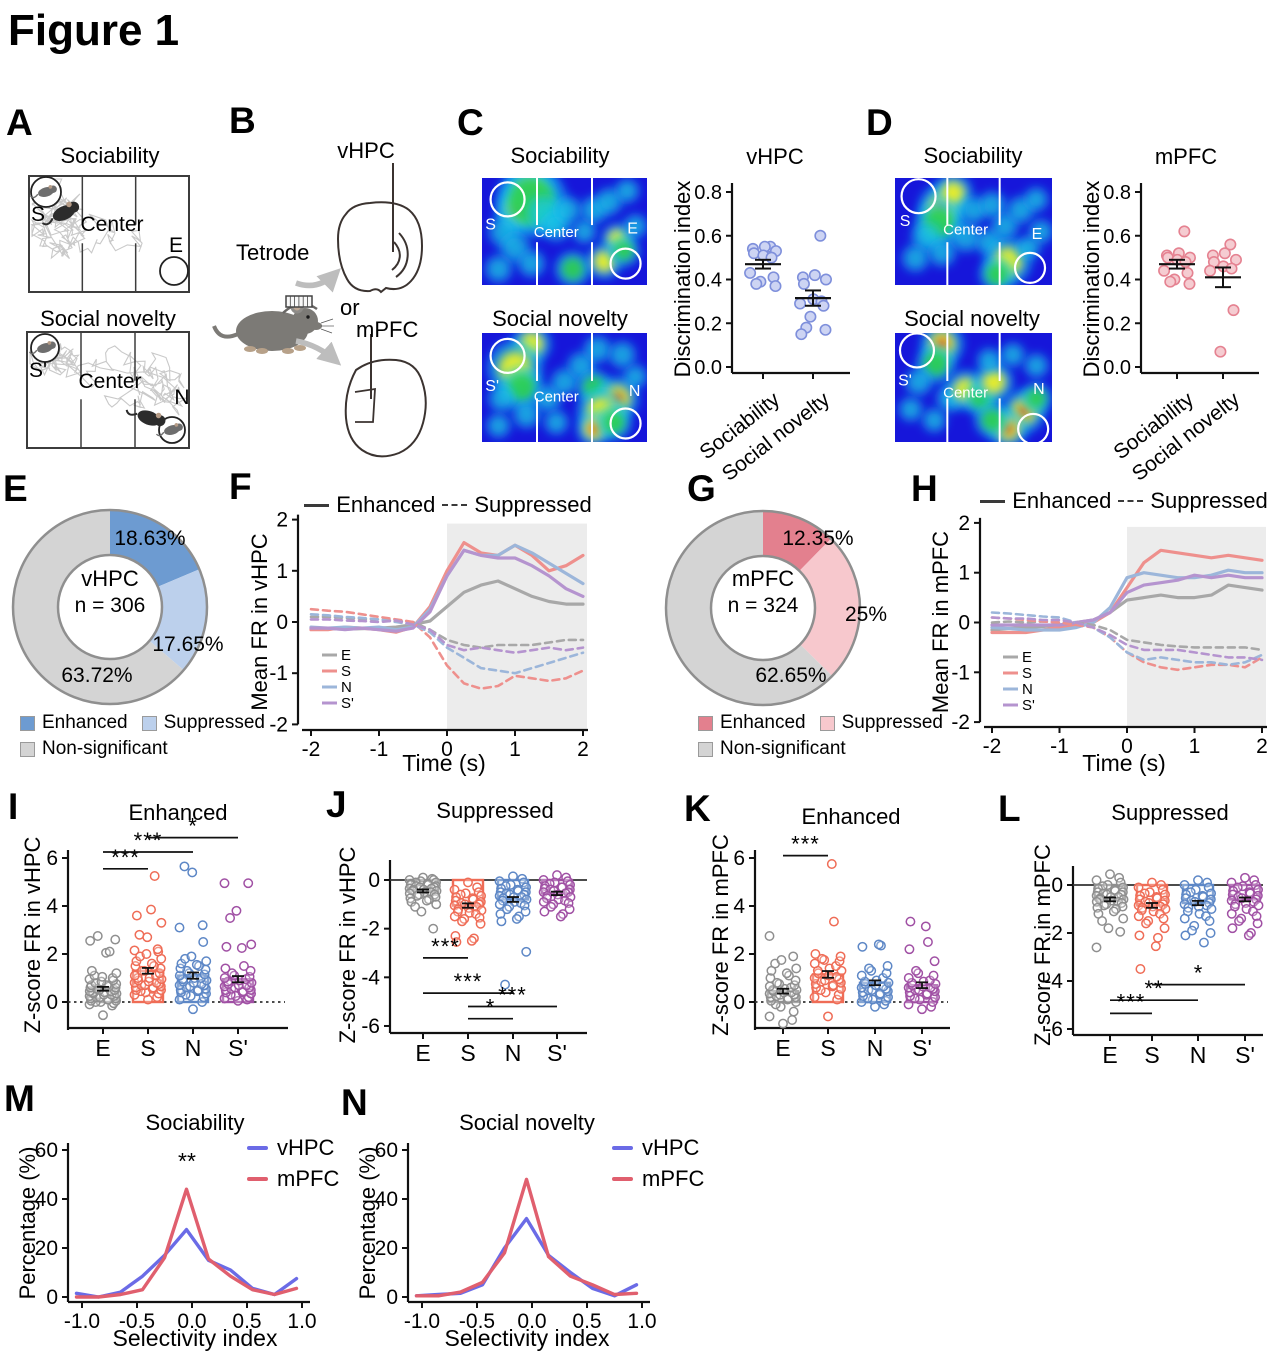  Describe the element at coordinates (763, 608) in the screenshot. I see `donut-chart` at that location.